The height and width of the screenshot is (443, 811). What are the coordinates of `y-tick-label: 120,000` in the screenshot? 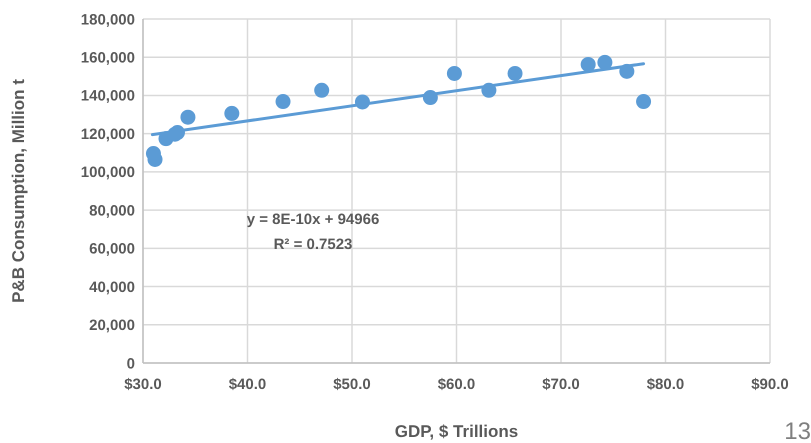 It's located at (107, 134).